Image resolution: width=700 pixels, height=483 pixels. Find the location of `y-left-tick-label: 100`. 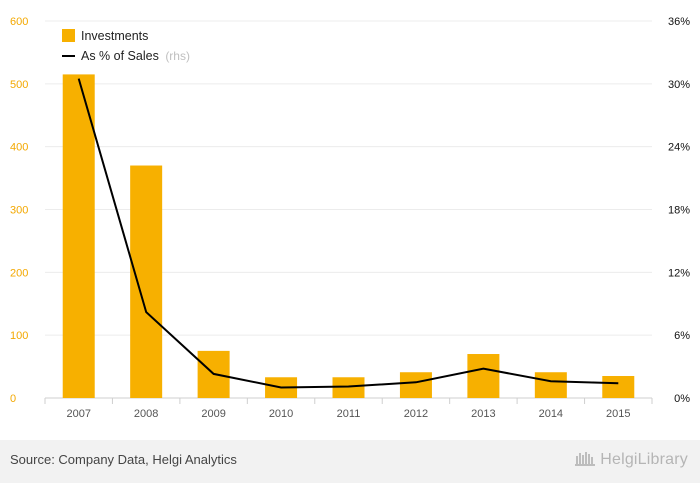

y-left-tick-label: 100 is located at coordinates (19, 336).